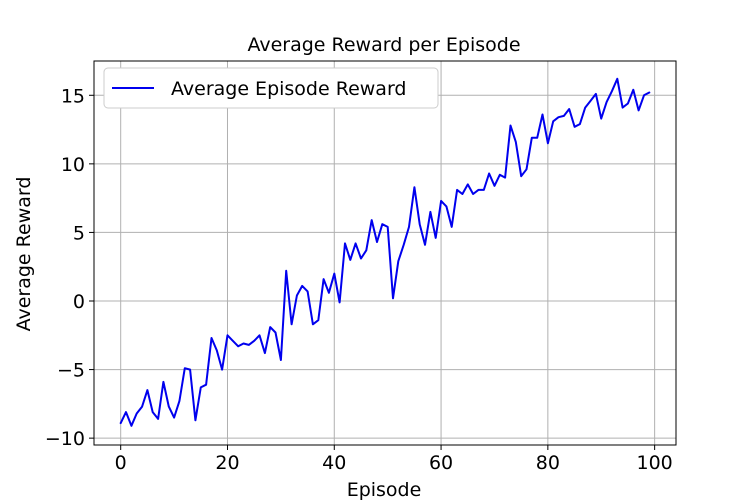  I want to click on y-tick-label: 0, so click(79, 302).